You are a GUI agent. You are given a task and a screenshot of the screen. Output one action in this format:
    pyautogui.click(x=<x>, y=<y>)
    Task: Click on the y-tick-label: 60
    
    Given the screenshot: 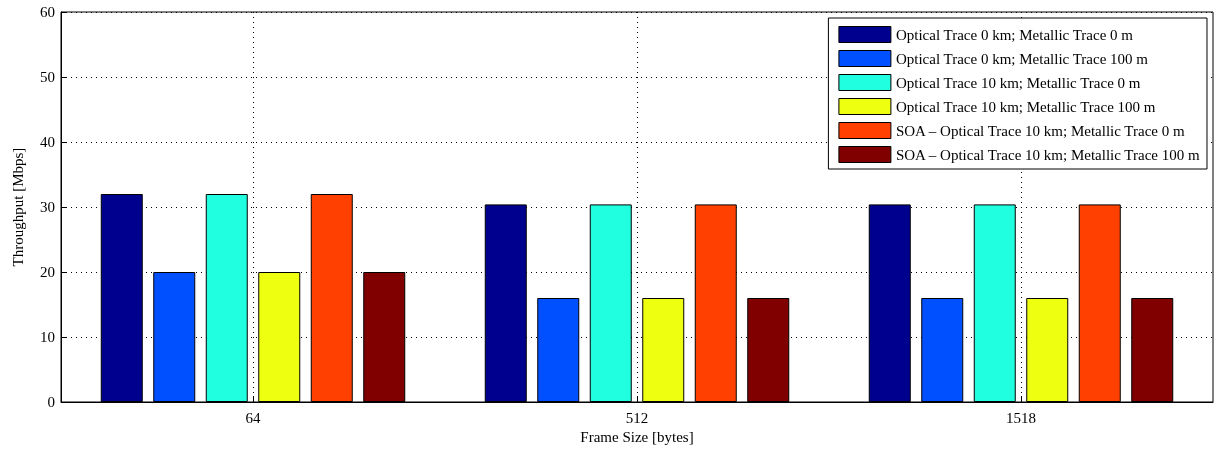 What is the action you would take?
    pyautogui.click(x=47, y=12)
    